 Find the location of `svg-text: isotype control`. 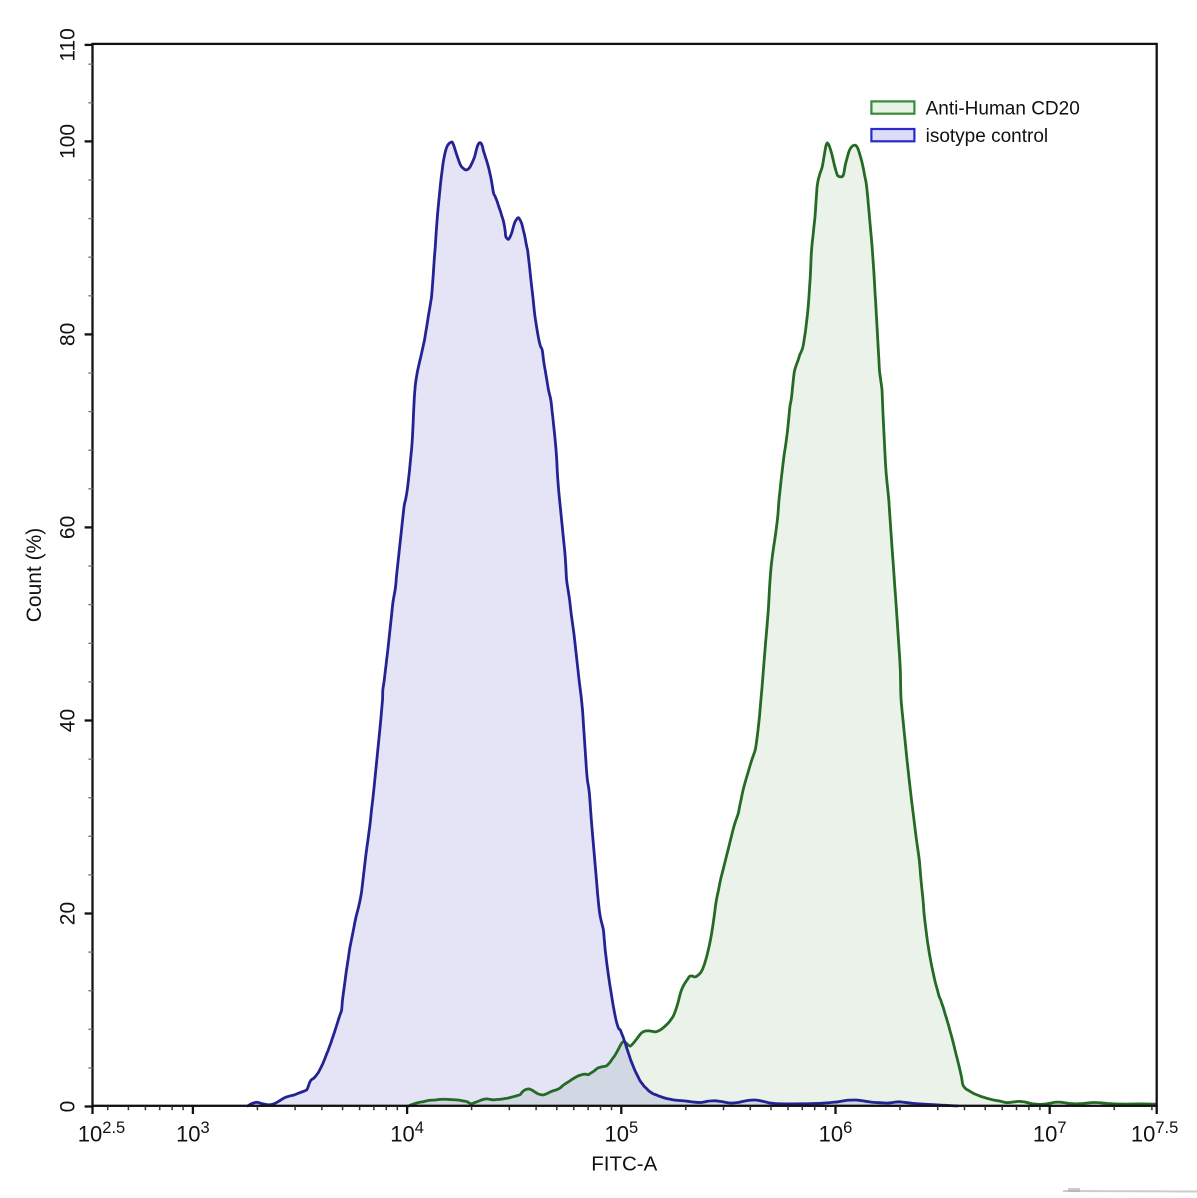

svg-text: isotype control is located at coordinates (987, 136).